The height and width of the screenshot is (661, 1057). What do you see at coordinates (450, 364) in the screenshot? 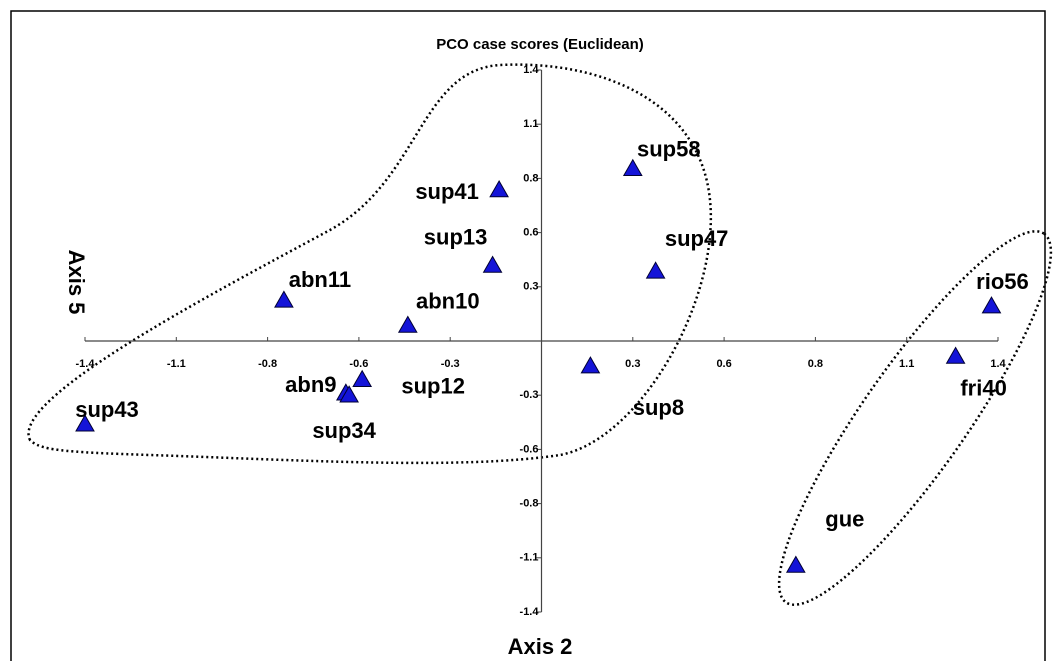
I see `x-tick-label: -0.3` at bounding box center [450, 364].